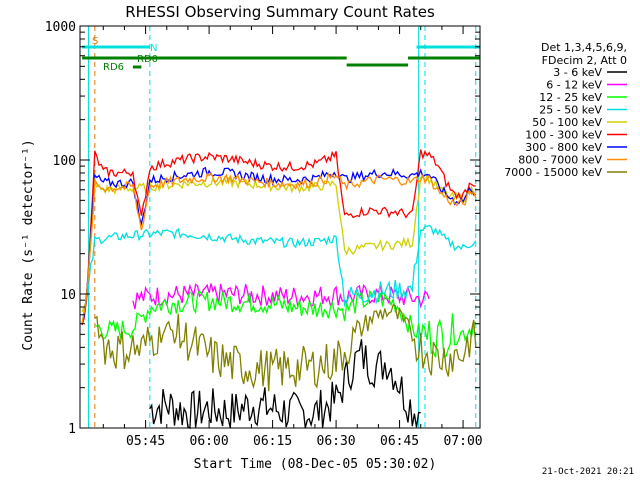 This screenshot has width=640, height=480. What do you see at coordinates (584, 60) in the screenshot?
I see `legend-header-1: FDecim 2, Att 0` at bounding box center [584, 60].